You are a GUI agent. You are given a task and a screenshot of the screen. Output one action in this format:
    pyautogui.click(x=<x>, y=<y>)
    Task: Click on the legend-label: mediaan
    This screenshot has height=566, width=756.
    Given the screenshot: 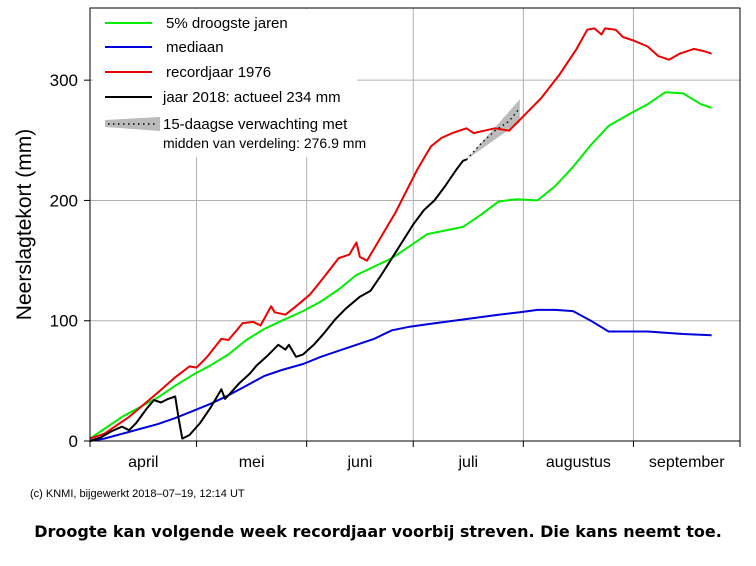 What is the action you would take?
    pyautogui.click(x=195, y=47)
    